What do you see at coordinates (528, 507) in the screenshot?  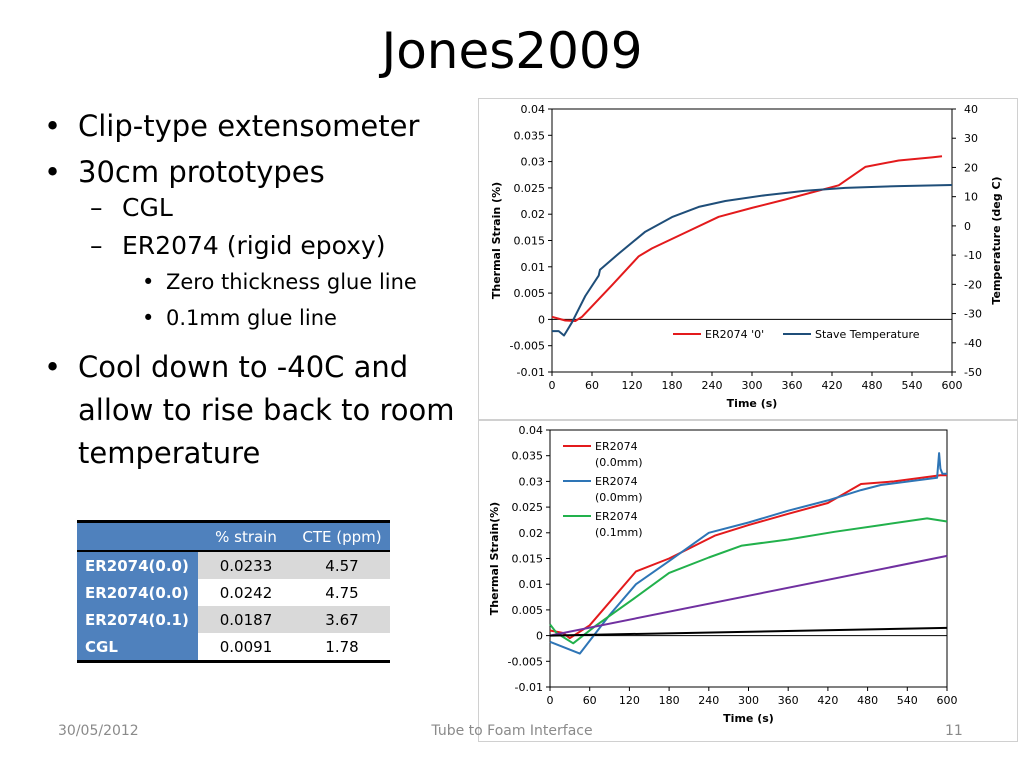 I see `y-tick-label: 0.025` at bounding box center [528, 507].